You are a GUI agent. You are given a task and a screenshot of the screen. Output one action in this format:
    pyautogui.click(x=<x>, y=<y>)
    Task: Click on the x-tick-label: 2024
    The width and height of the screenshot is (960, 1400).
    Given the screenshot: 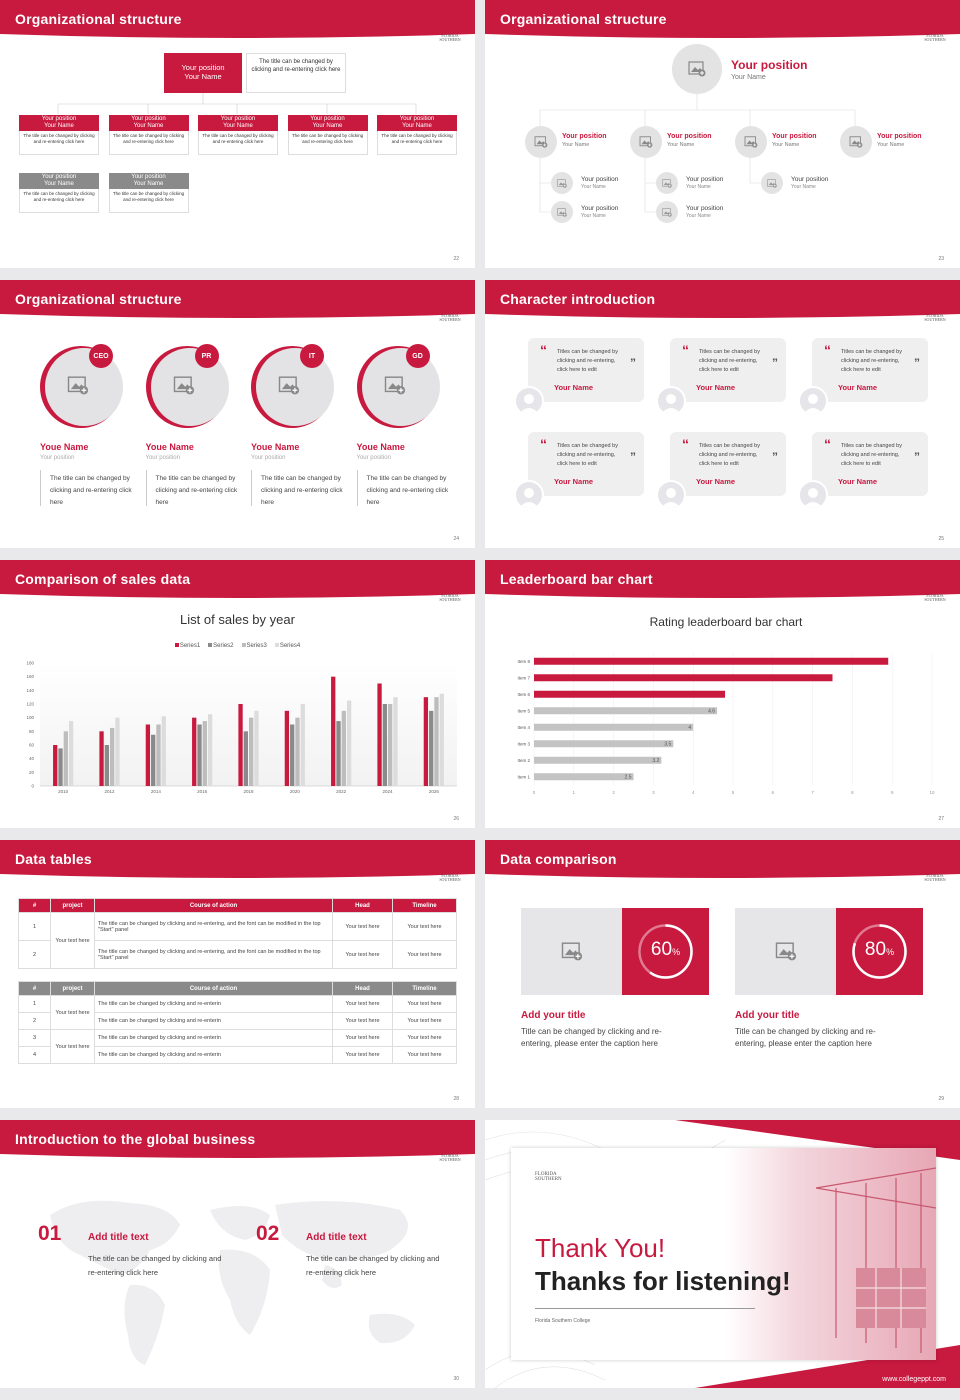 What is the action you would take?
    pyautogui.click(x=387, y=791)
    